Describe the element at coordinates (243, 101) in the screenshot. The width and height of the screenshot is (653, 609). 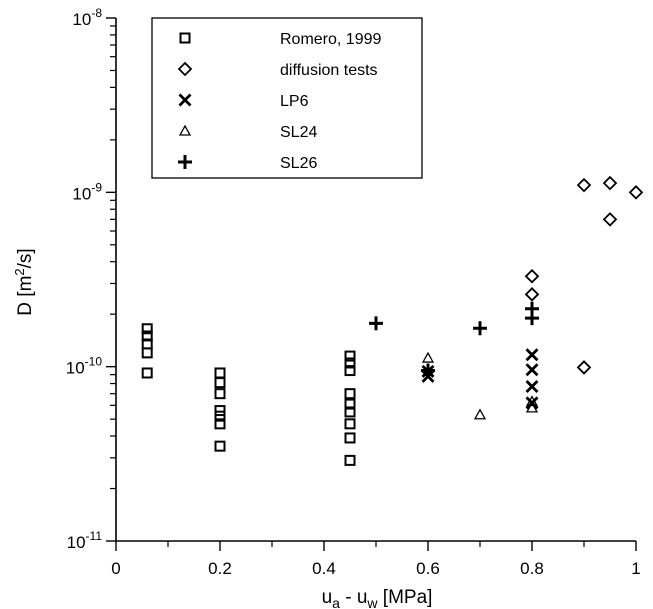
I see `legend-entry: LP6` at that location.